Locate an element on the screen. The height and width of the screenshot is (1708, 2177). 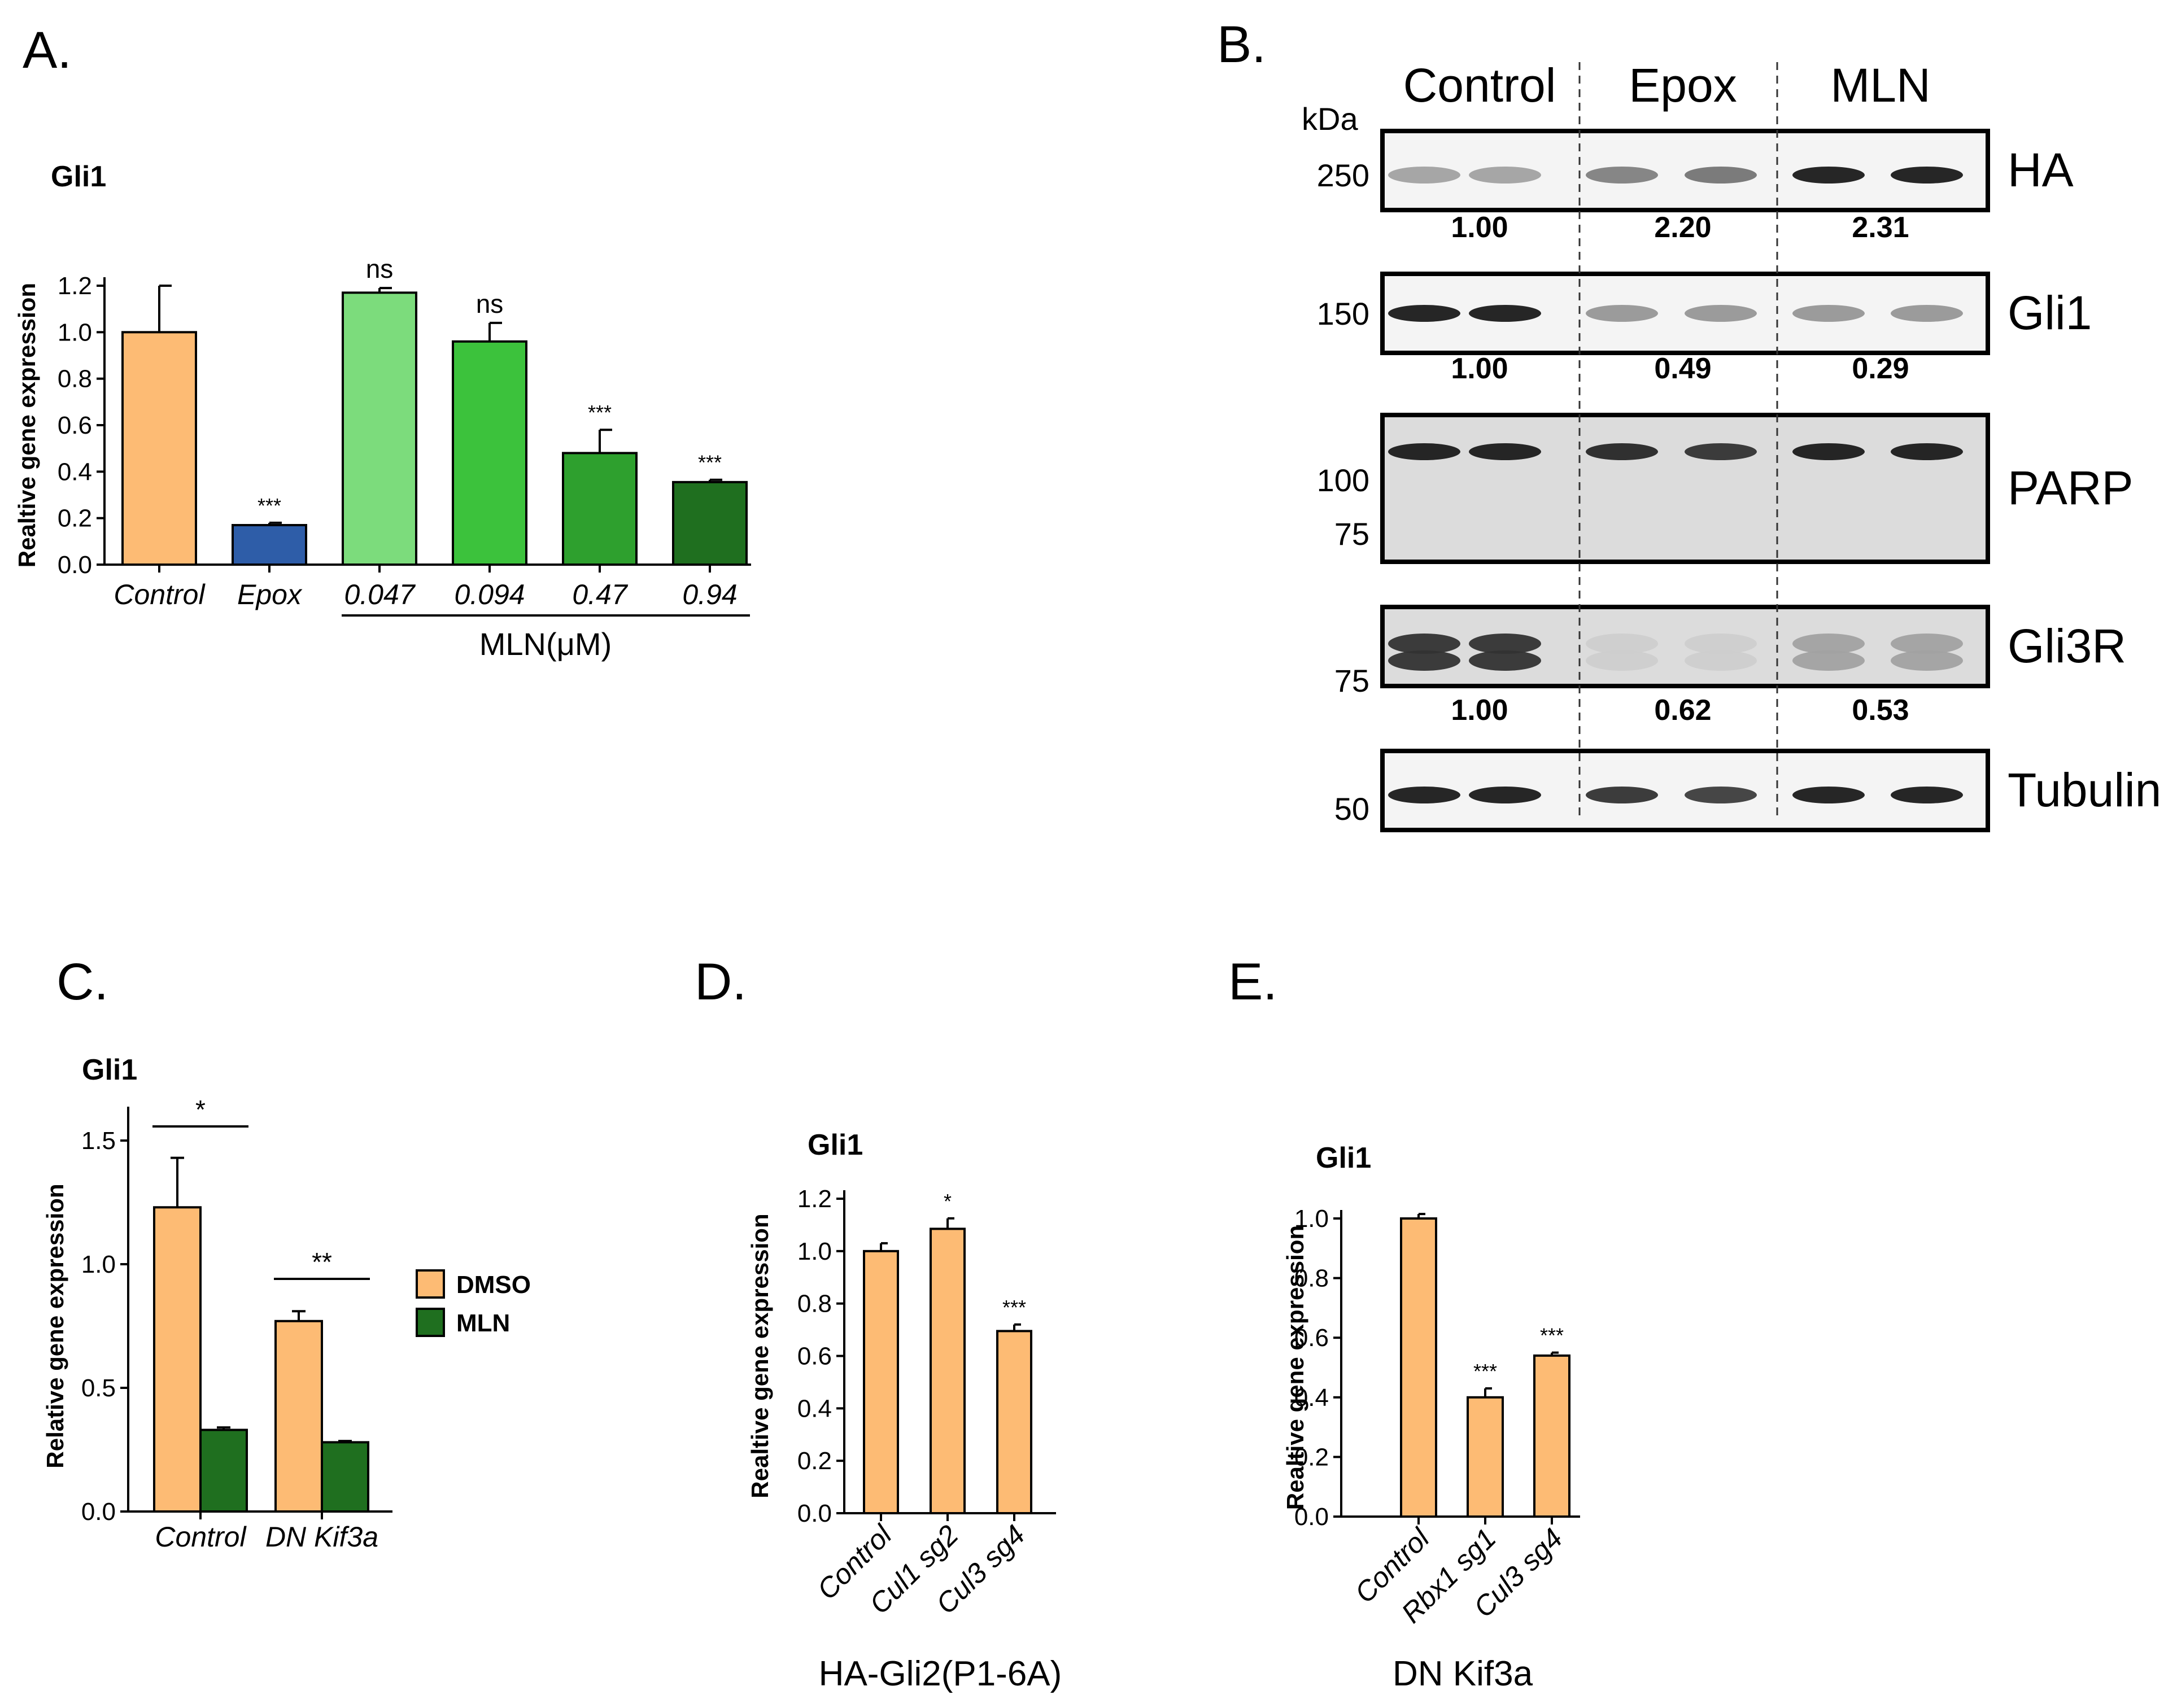
legend-label: MLN is located at coordinates (483, 1323).